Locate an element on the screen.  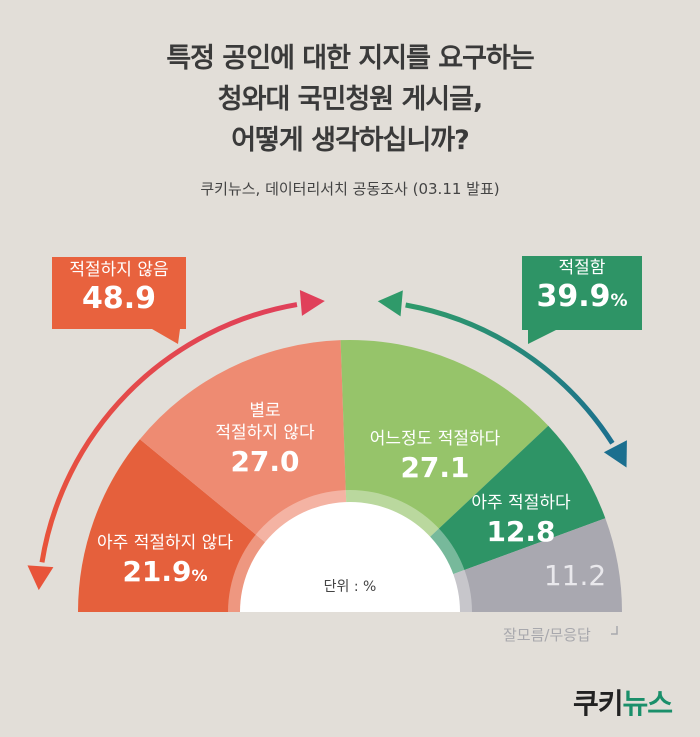
appropriate-unit: % is located at coordinates (619, 301).